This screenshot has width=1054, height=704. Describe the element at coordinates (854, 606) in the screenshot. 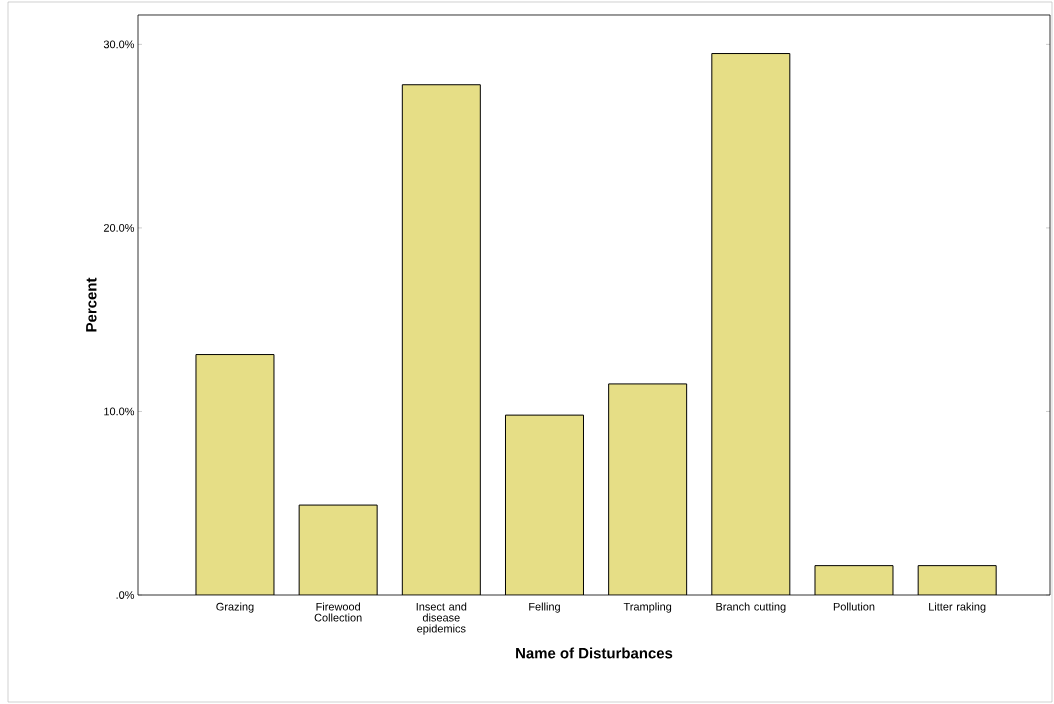

I see `x-tick-label: Pollution` at that location.